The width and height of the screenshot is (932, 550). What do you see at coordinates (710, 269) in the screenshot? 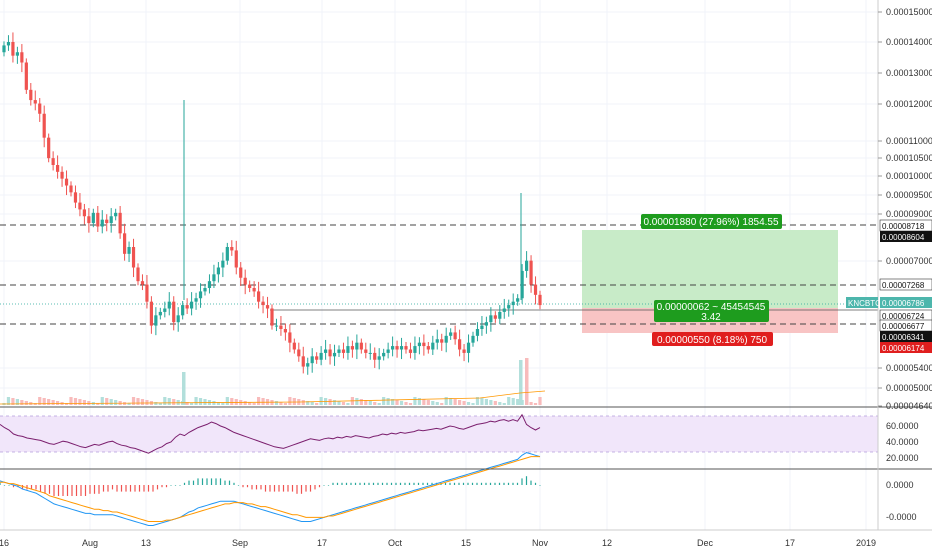
I see `profit-zone` at bounding box center [710, 269].